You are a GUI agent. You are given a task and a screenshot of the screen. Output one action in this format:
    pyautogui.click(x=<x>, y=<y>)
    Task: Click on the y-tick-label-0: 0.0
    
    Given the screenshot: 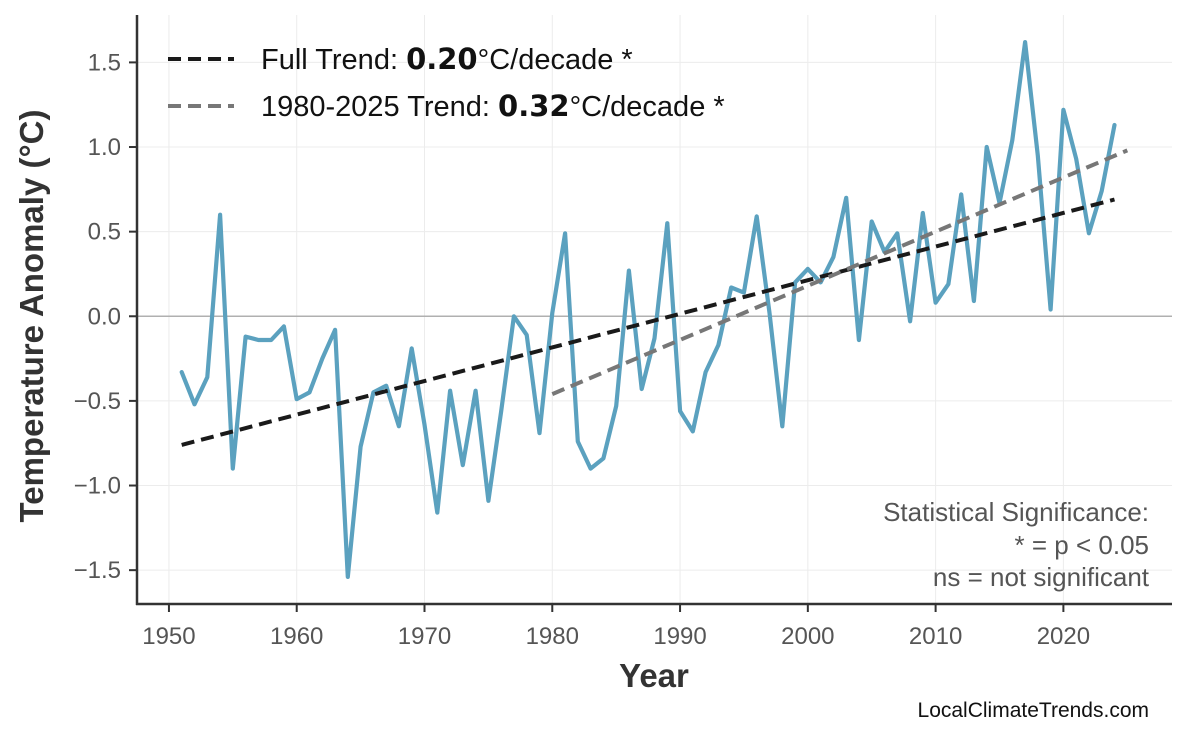 What is the action you would take?
    pyautogui.click(x=104, y=316)
    